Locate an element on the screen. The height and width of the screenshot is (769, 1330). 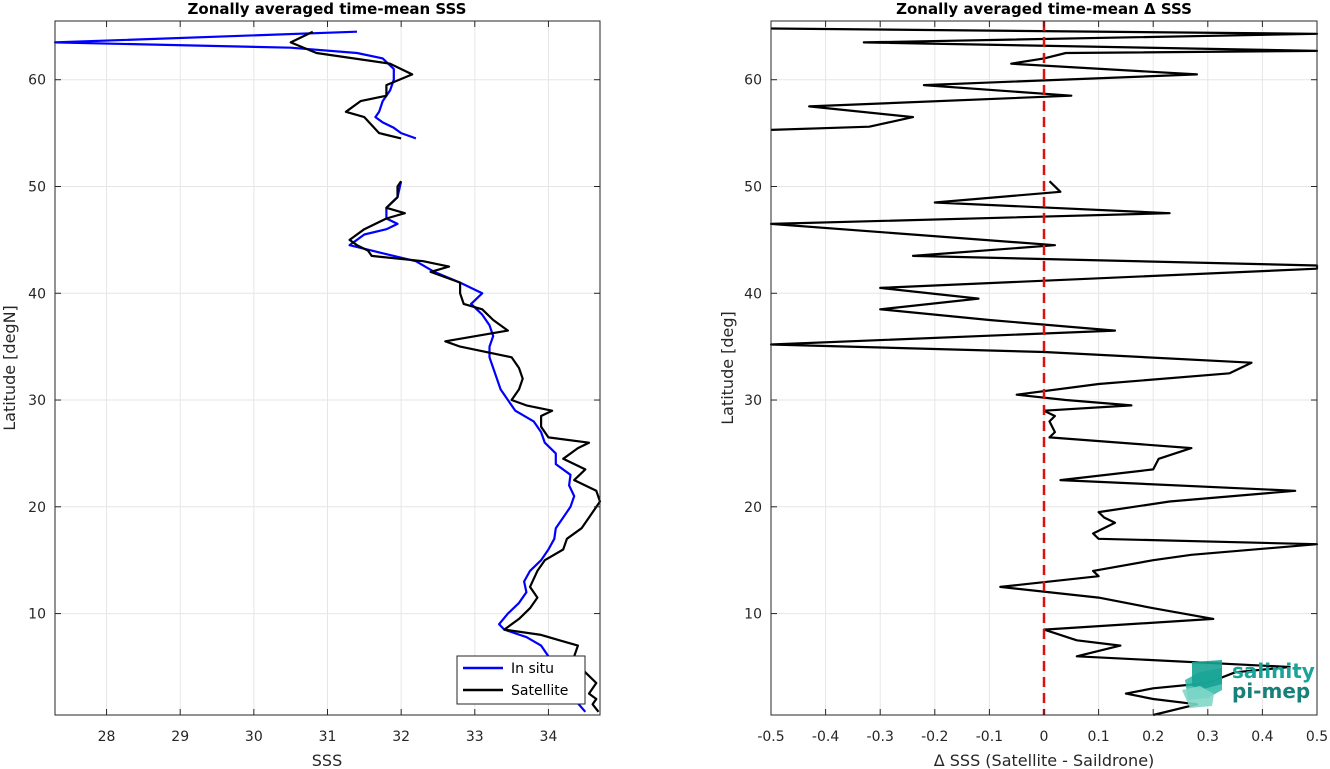
legend: In situ Satellite is located at coordinates (521, 680).